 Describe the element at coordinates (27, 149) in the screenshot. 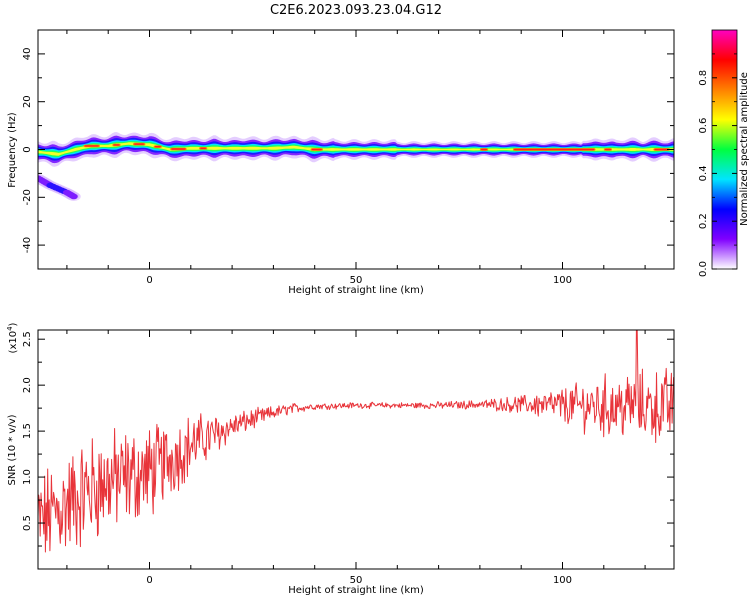

I see `y-tick-label: 0` at that location.